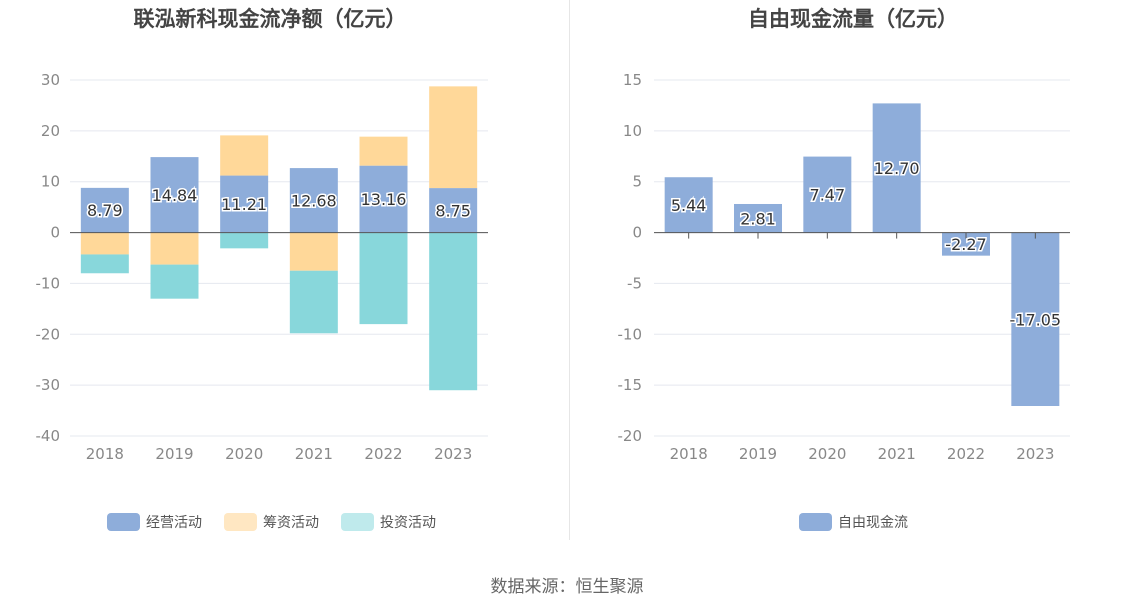 This screenshot has height=612, width=1134. I want to click on bar-自由现金流-2019, so click(758, 218).